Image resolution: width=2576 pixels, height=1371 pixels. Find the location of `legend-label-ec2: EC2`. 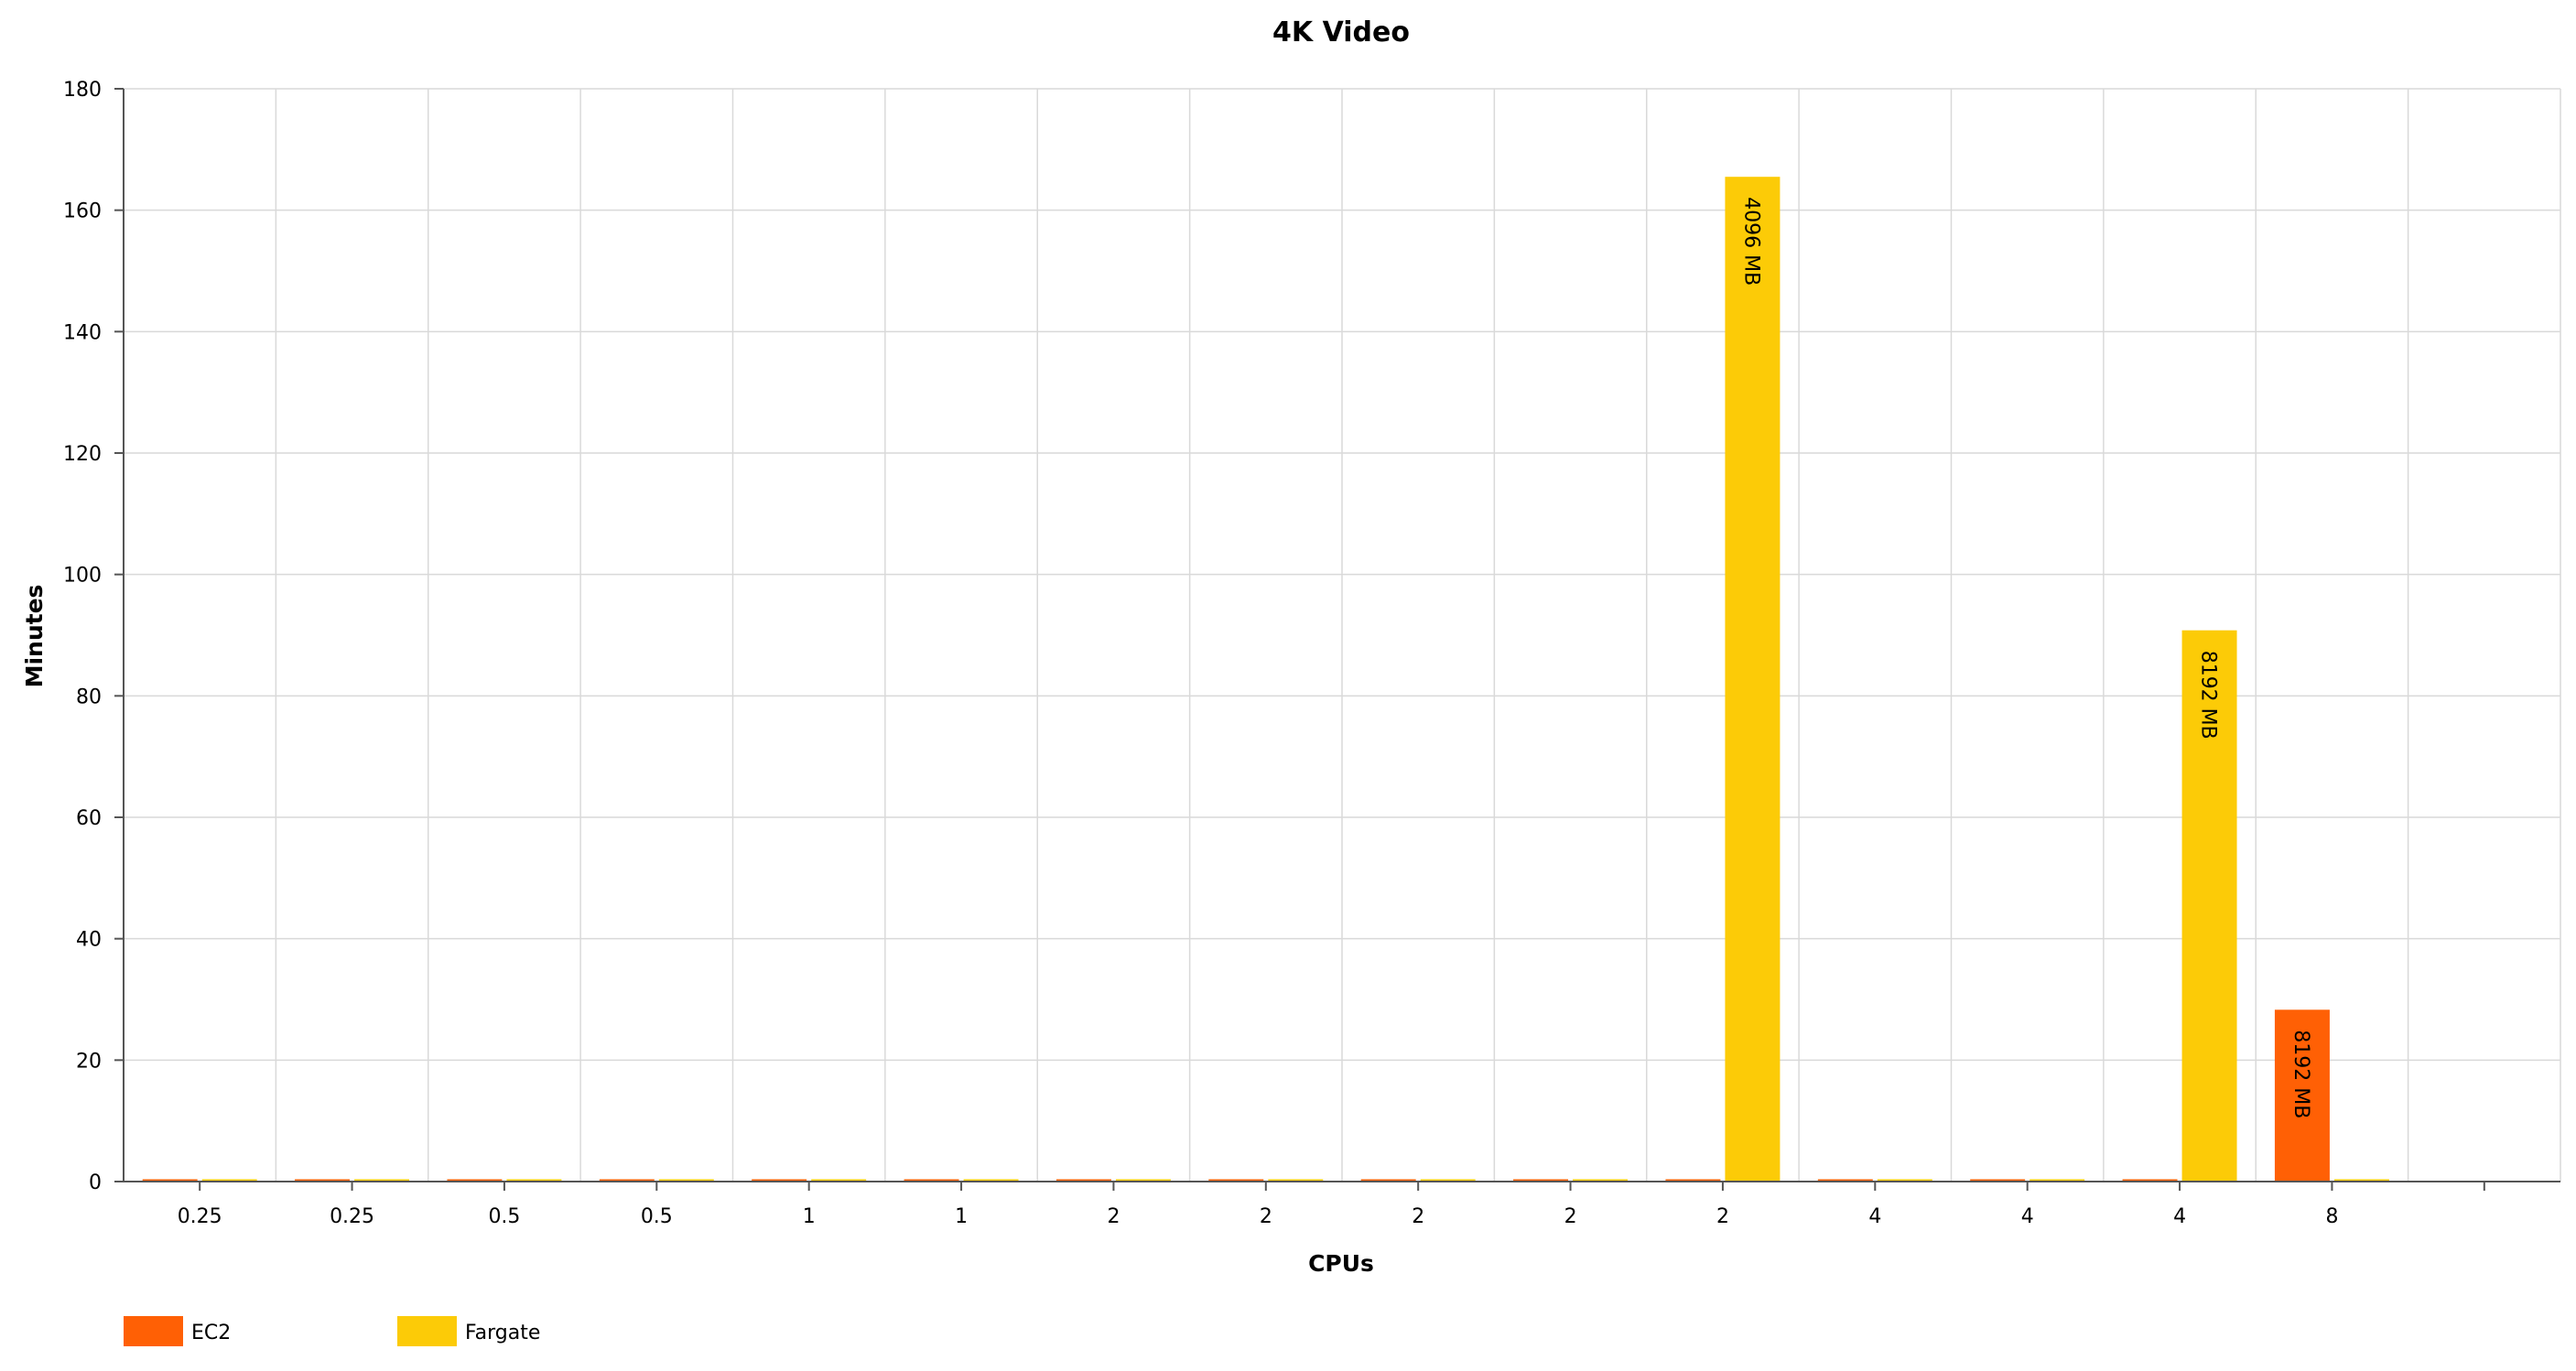

legend-label-ec2: EC2 is located at coordinates (211, 1333).